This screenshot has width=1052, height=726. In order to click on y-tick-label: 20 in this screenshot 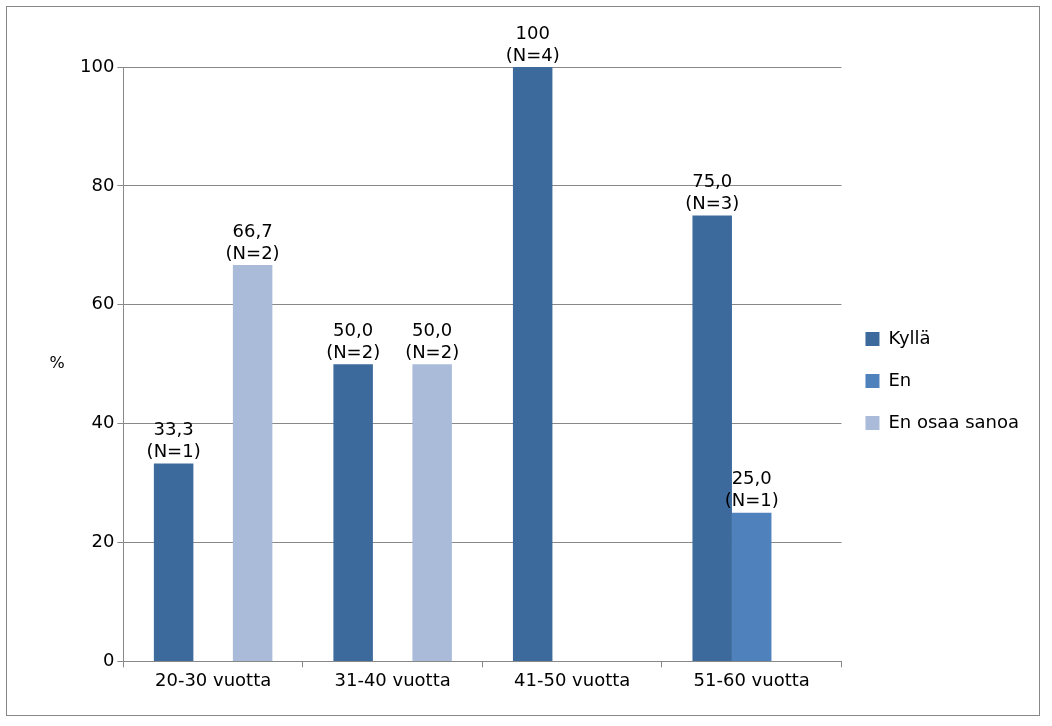, I will do `click(103, 541)`.